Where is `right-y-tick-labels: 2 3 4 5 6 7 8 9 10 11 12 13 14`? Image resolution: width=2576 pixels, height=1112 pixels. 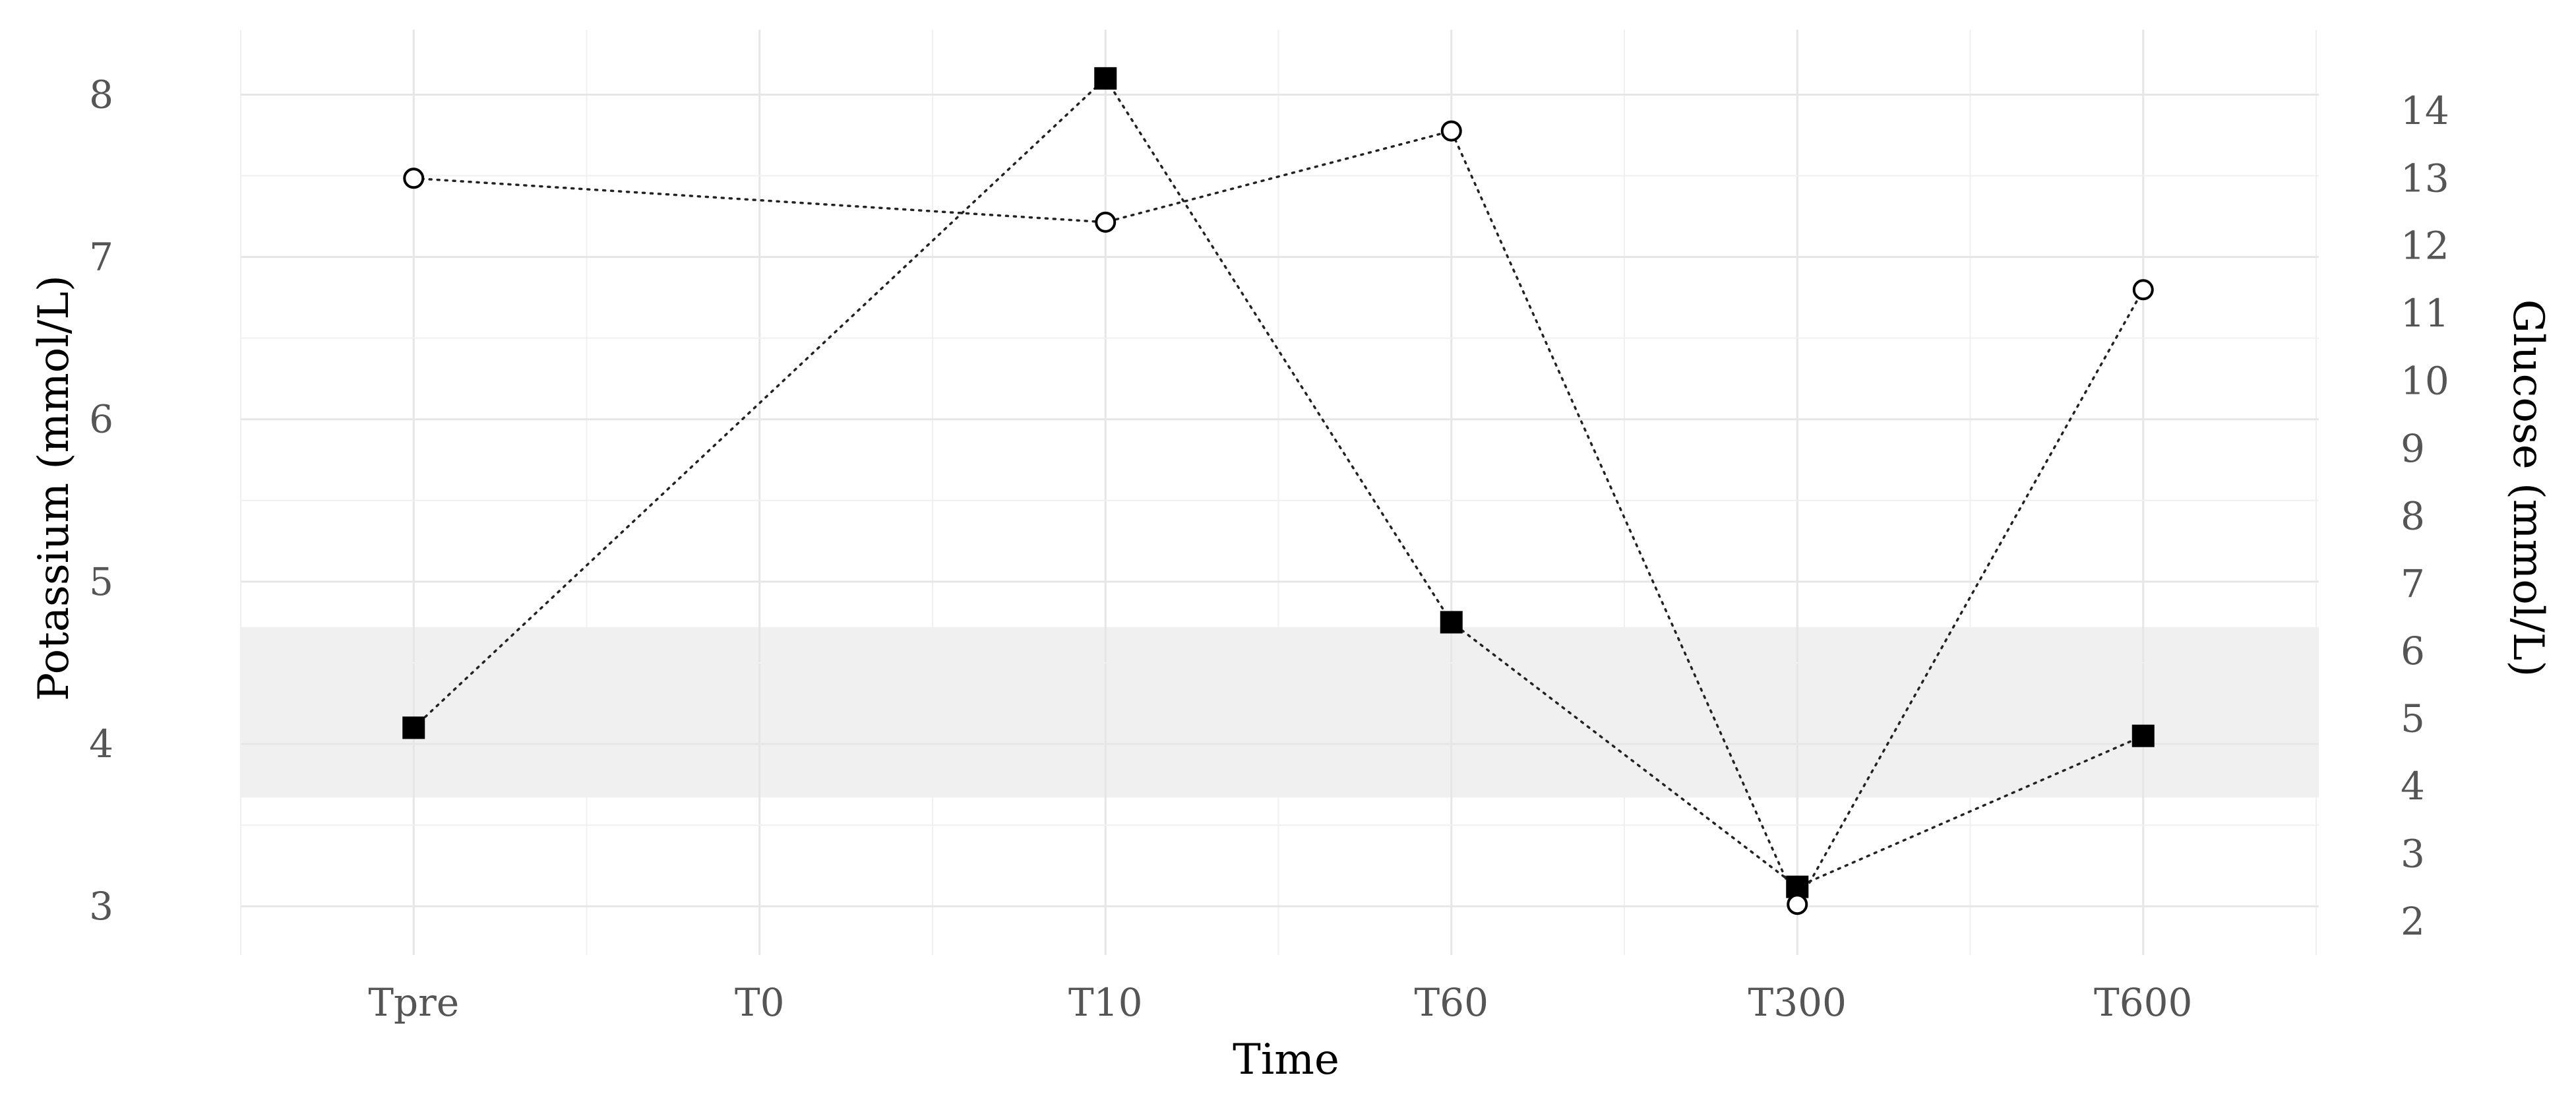
right-y-tick-labels: 2 3 4 5 6 7 8 9 10 11 12 13 14 is located at coordinates (2425, 516).